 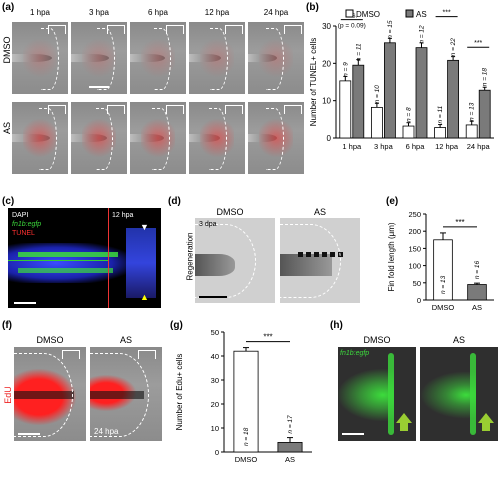 I want to click on f-dmso-label: DMSO, so click(x=50, y=340).